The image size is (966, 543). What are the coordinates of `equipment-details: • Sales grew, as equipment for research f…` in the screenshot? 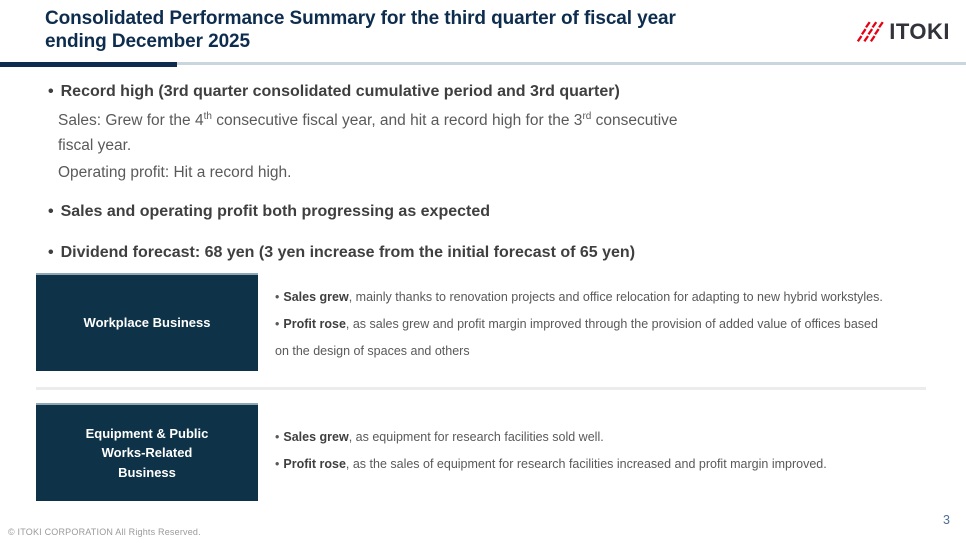 It's located at (594, 452).